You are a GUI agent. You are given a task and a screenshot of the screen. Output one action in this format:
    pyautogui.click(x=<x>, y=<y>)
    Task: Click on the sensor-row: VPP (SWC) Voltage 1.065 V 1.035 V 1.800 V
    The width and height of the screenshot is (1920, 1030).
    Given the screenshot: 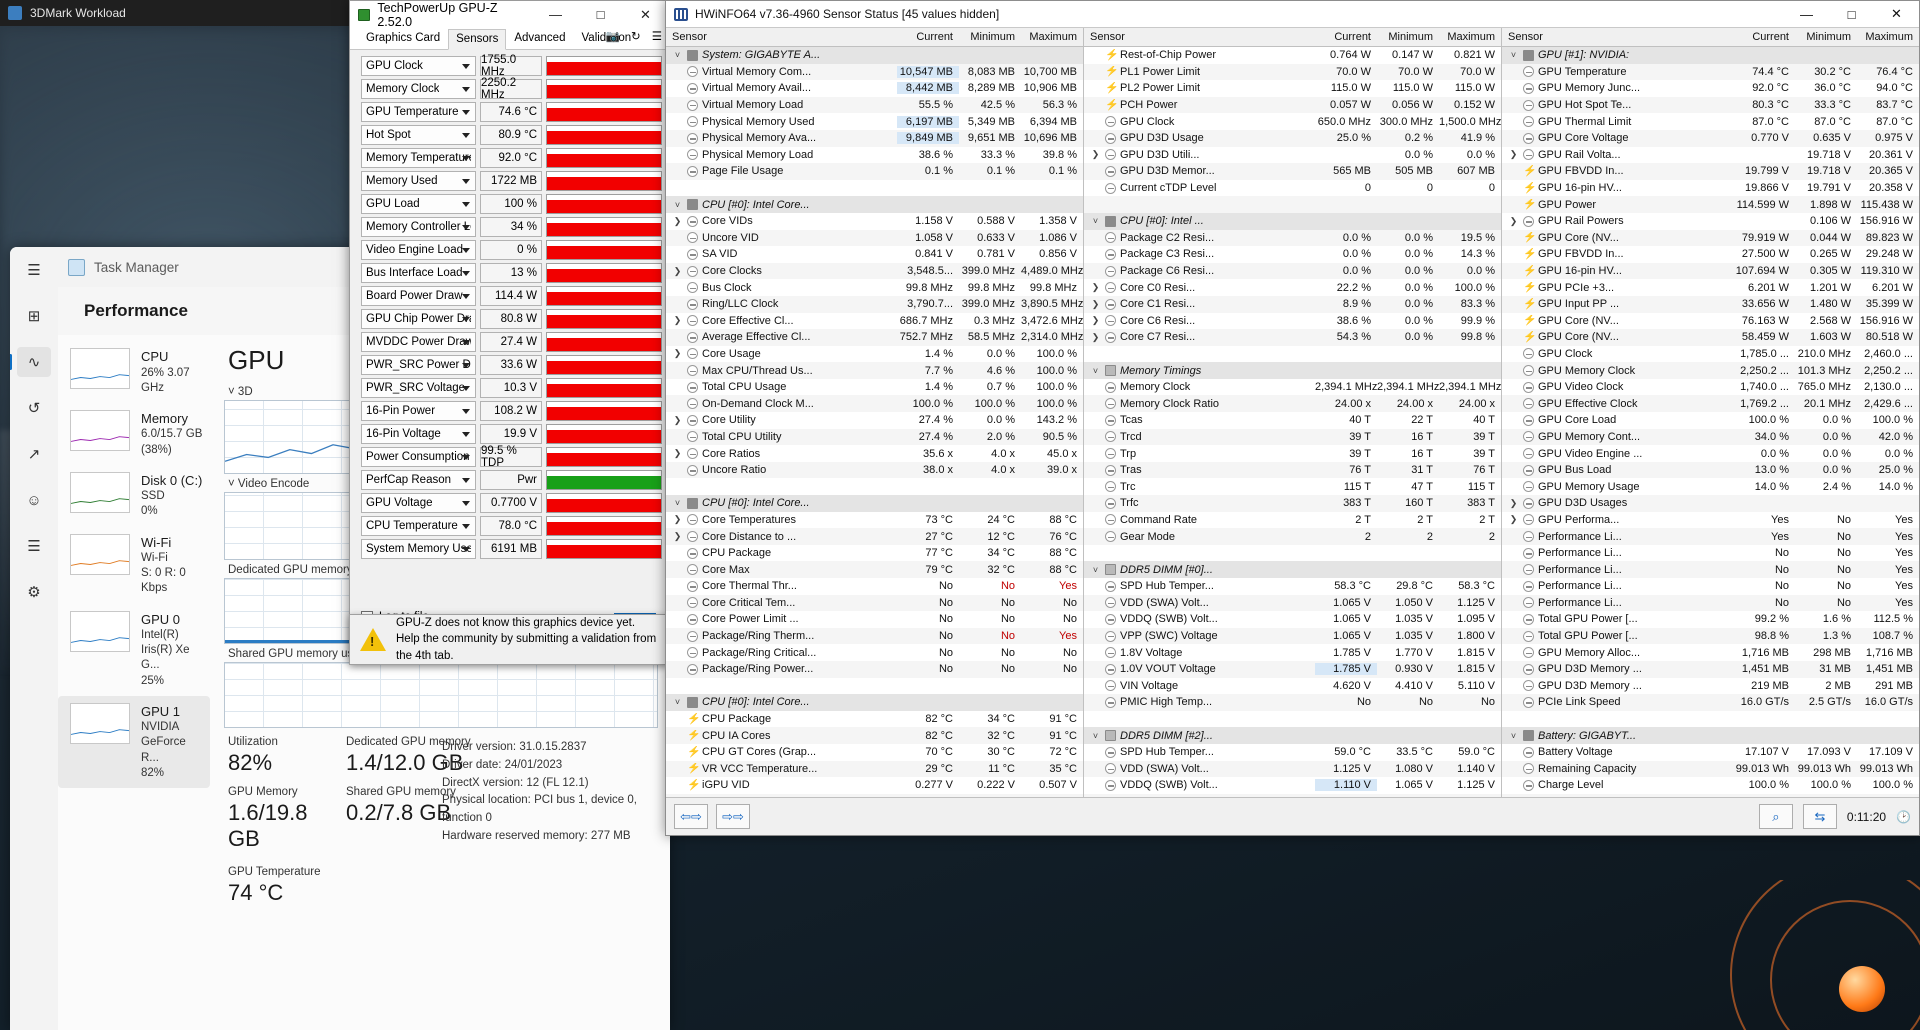 What is the action you would take?
    pyautogui.click(x=1292, y=636)
    